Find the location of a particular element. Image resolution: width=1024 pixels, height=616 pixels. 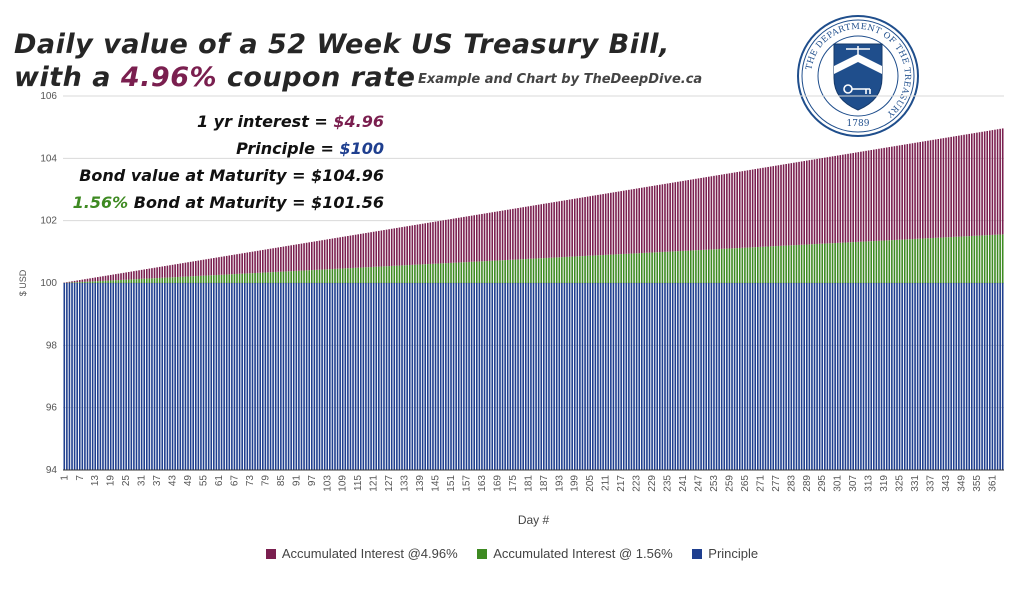

x-tick-label: 337 is located at coordinates (931, 483).